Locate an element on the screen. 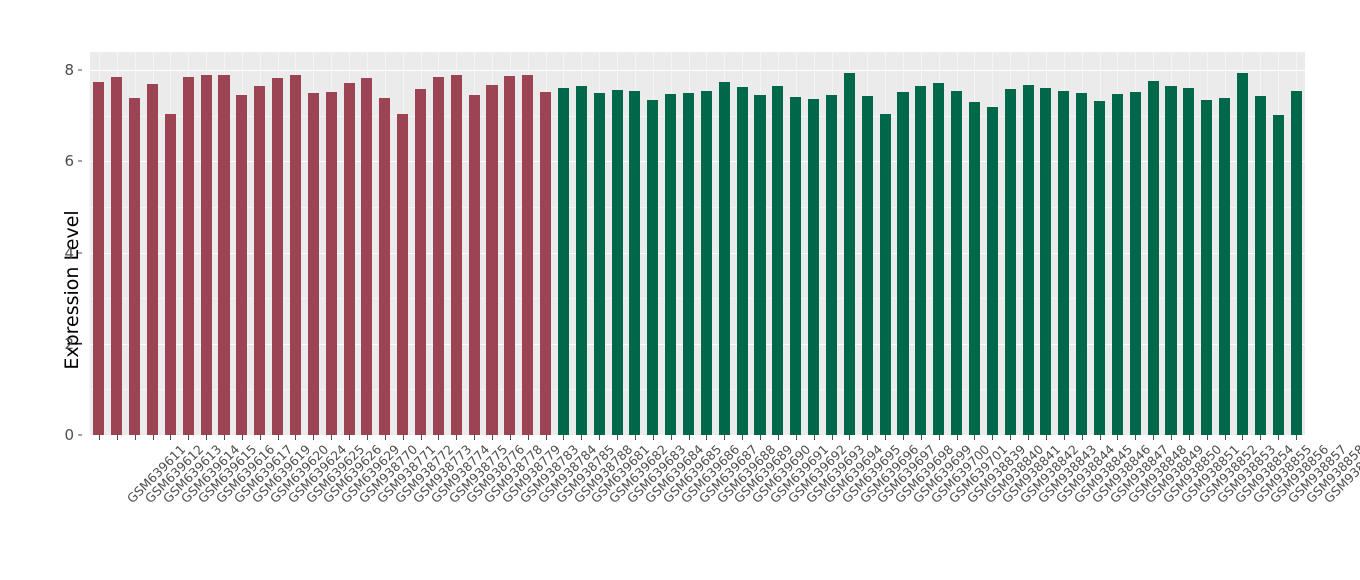 The height and width of the screenshot is (580, 1360). y-tick-label: 6 is located at coordinates (69, 161).